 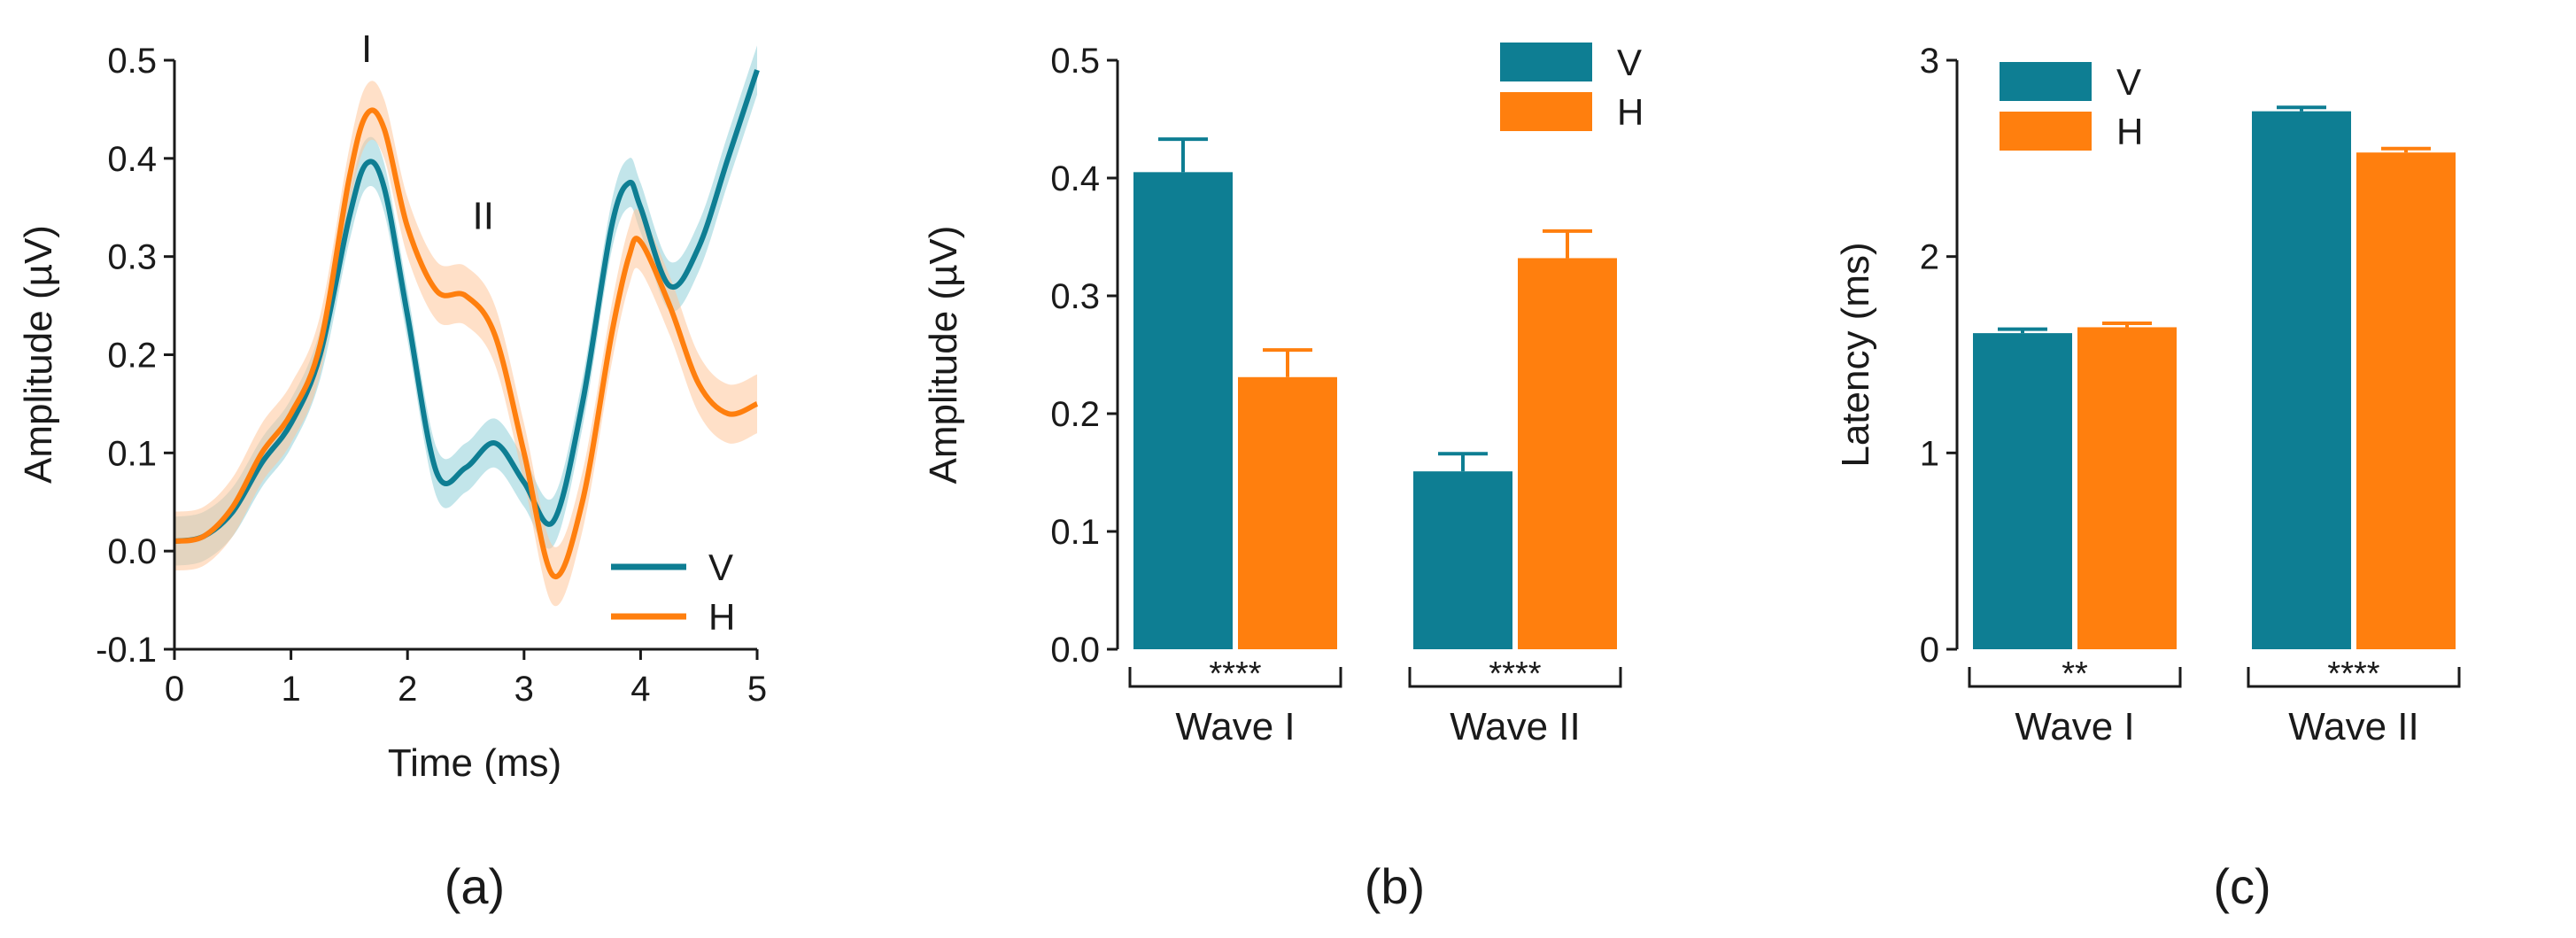 I want to click on series-V-line, so click(x=467, y=307).